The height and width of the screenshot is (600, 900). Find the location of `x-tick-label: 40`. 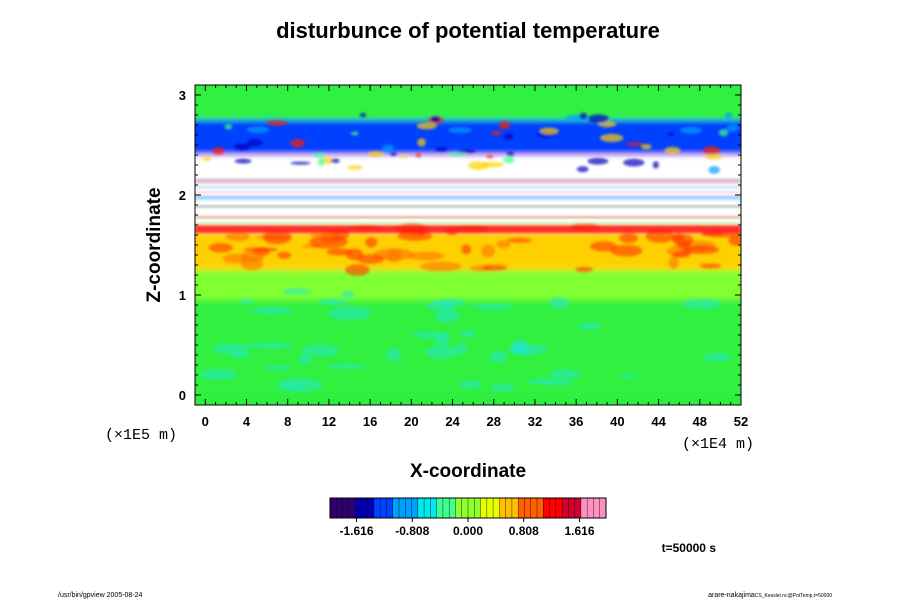

x-tick-label: 40 is located at coordinates (617, 421).